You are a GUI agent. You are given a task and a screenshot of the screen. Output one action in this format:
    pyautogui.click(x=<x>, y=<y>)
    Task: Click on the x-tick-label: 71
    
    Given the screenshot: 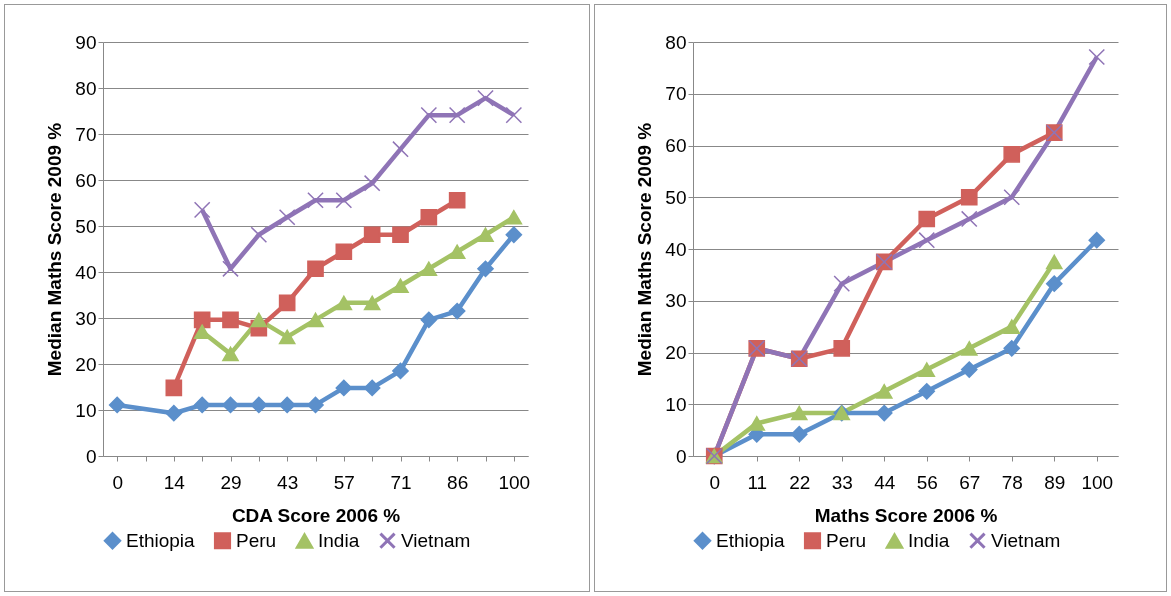 What is the action you would take?
    pyautogui.click(x=401, y=482)
    